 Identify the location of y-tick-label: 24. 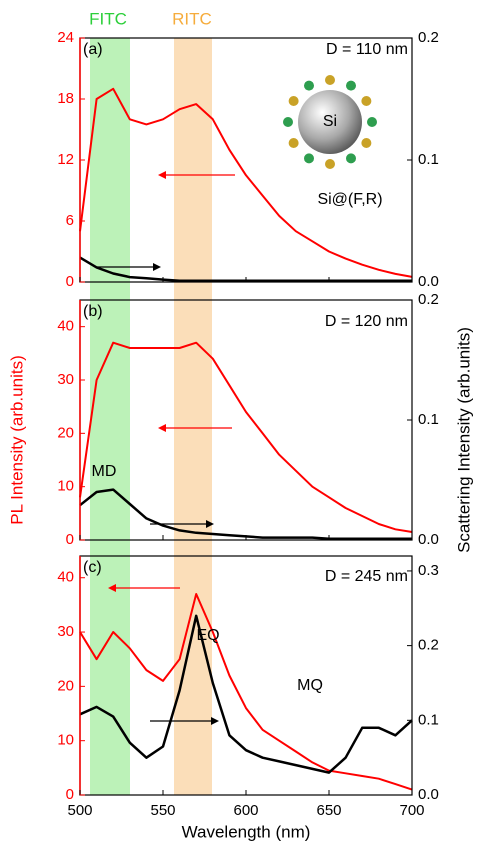
(65, 37).